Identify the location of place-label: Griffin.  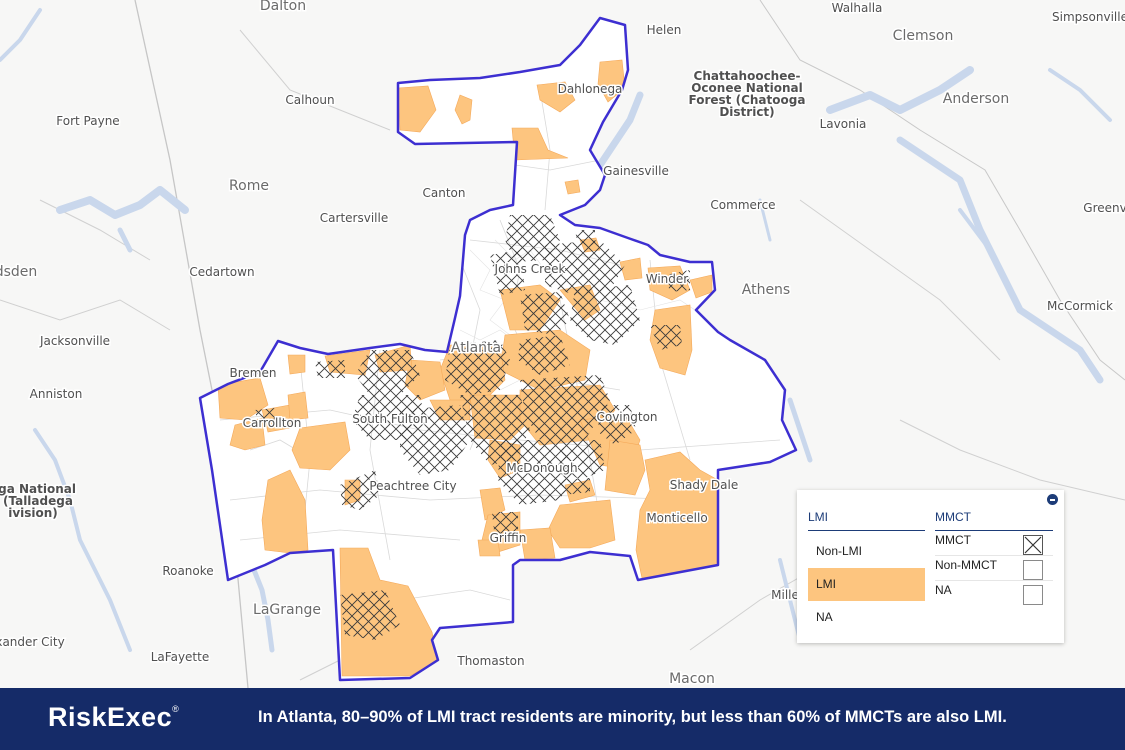
(508, 538).